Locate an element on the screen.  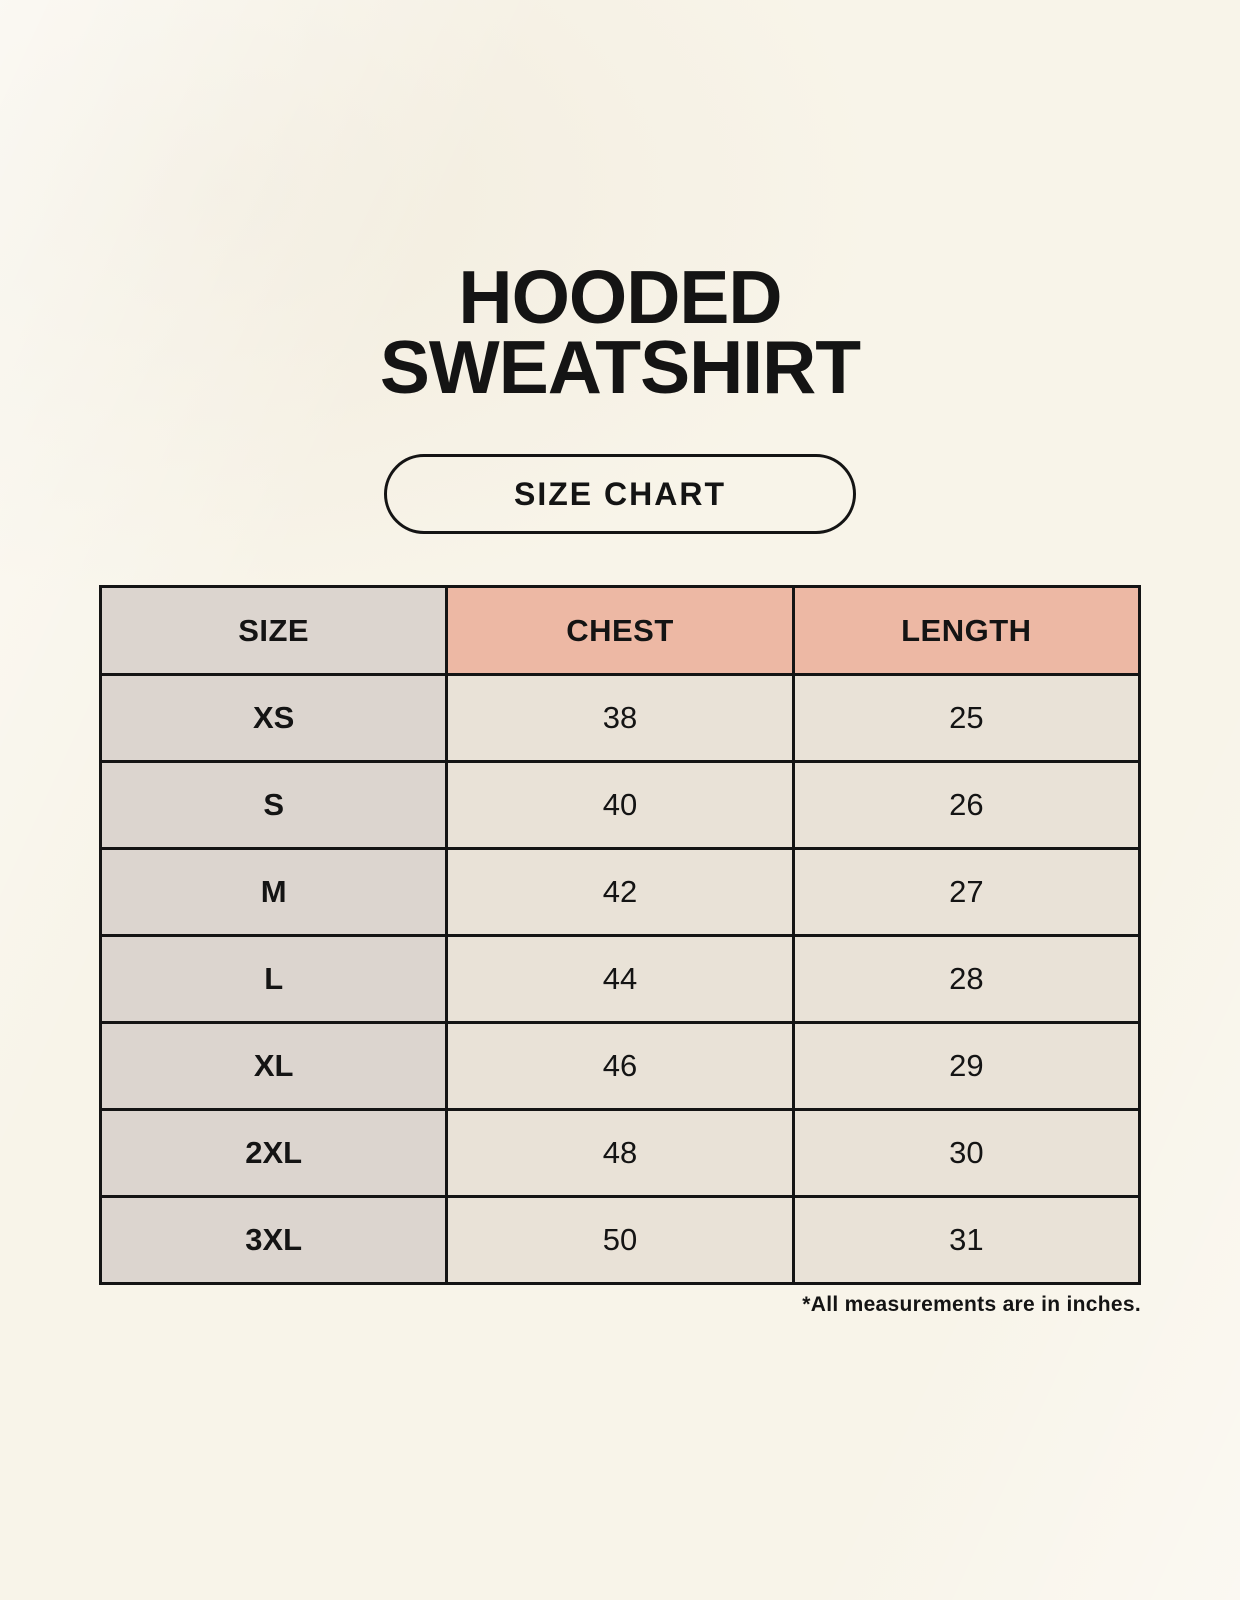
header-cell-chest: CHEST is located at coordinates (620, 630).